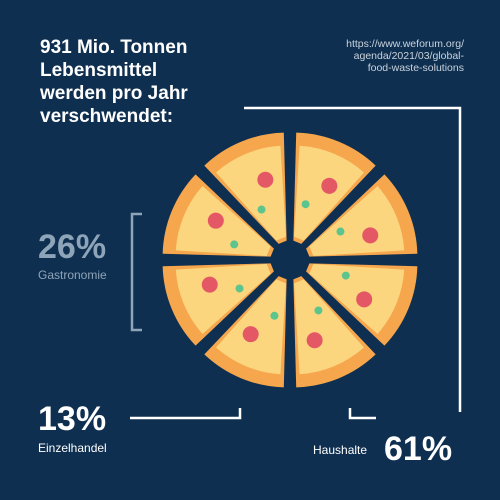  What do you see at coordinates (72, 247) in the screenshot?
I see `label-gastronomie-value: 26%` at bounding box center [72, 247].